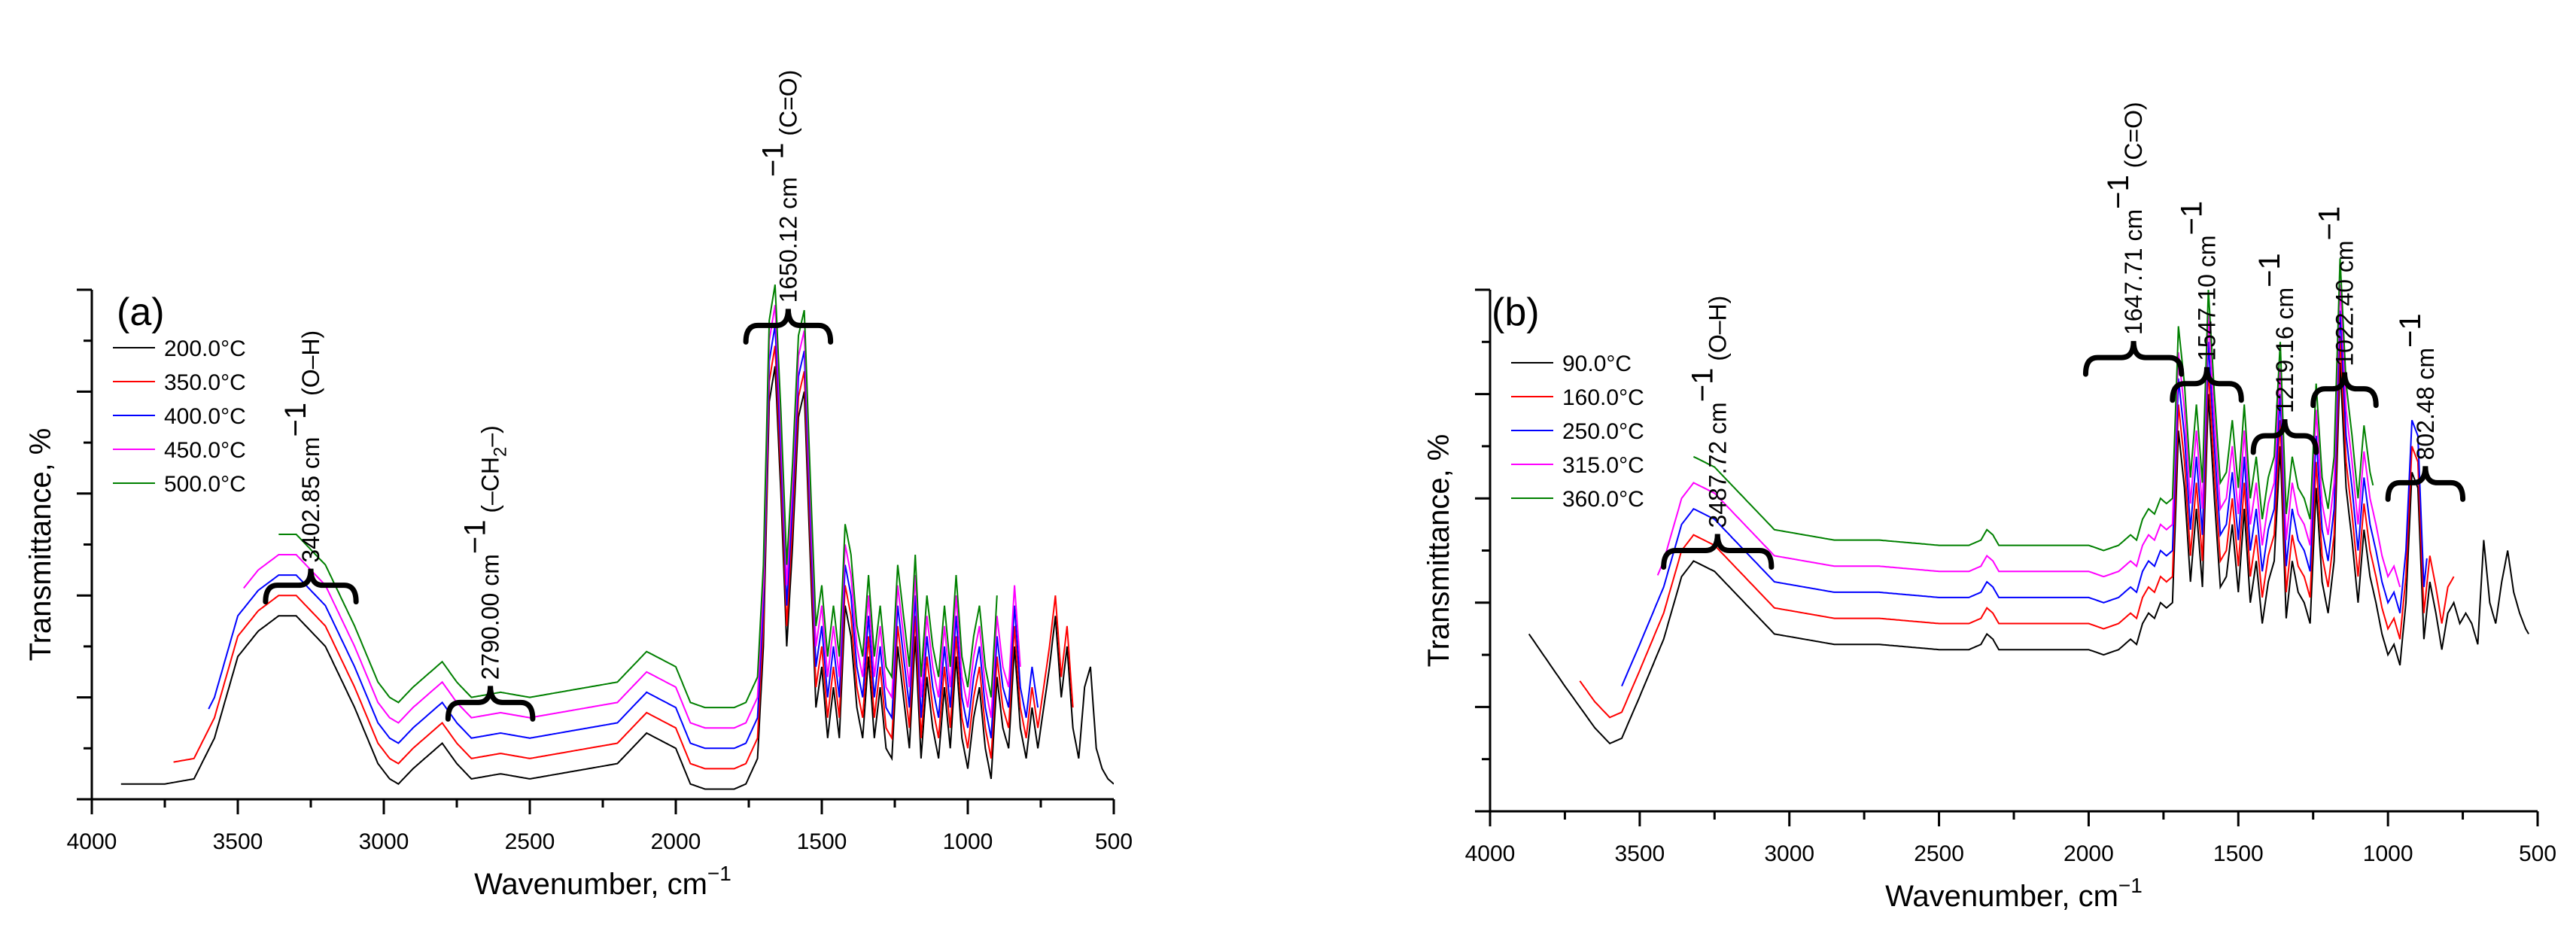  What do you see at coordinates (1603, 431) in the screenshot?
I see `legend-label-2: 250.0°C` at bounding box center [1603, 431].